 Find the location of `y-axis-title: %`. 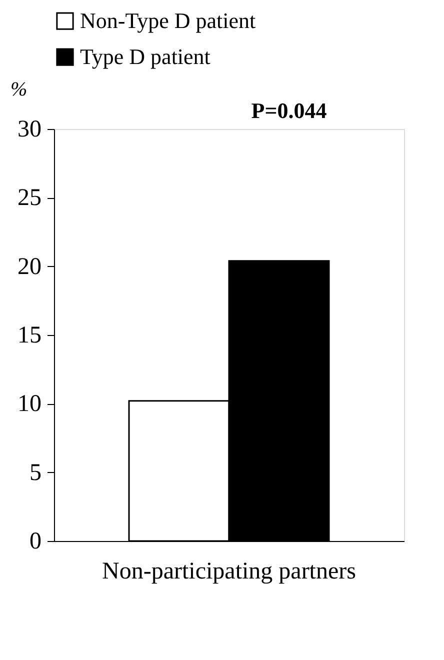

y-axis-title: % is located at coordinates (19, 89).